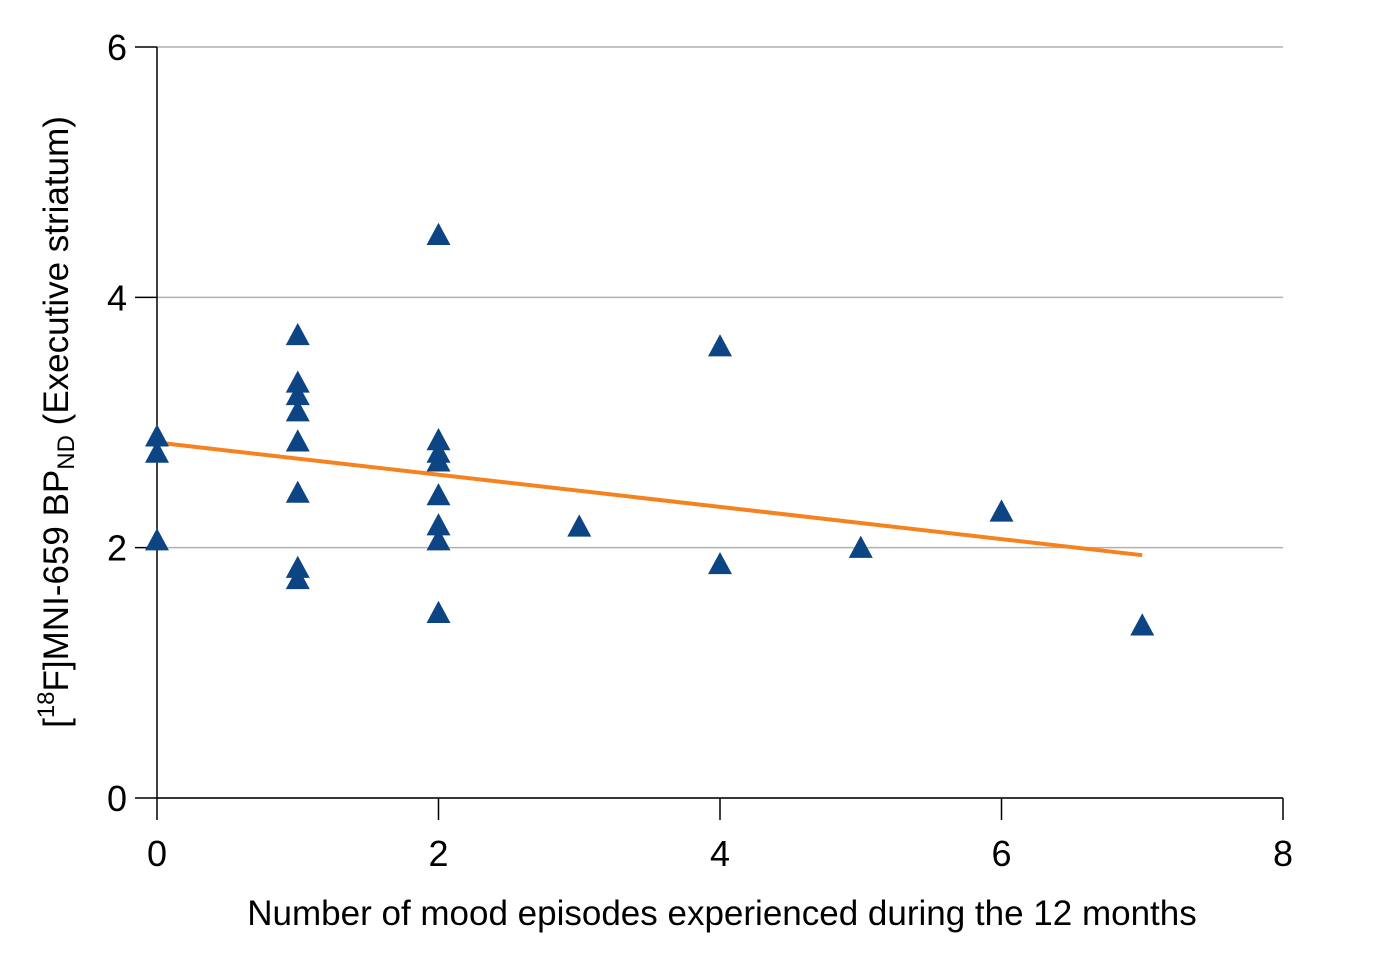  Describe the element at coordinates (157, 853) in the screenshot. I see `x-tick-label: 0` at that location.